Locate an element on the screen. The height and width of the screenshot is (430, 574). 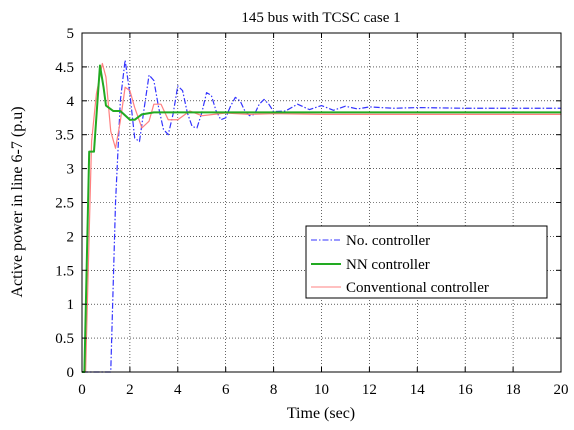
y-tick-label: 1 is located at coordinates (71, 305).